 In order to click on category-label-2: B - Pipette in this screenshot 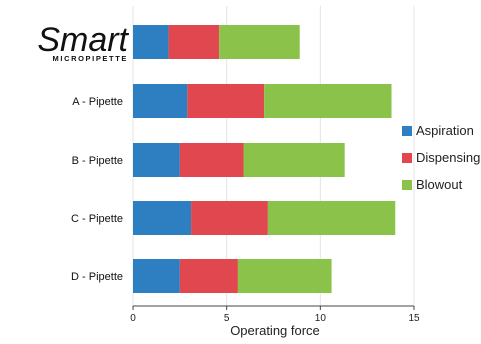, I will do `click(97, 161)`.